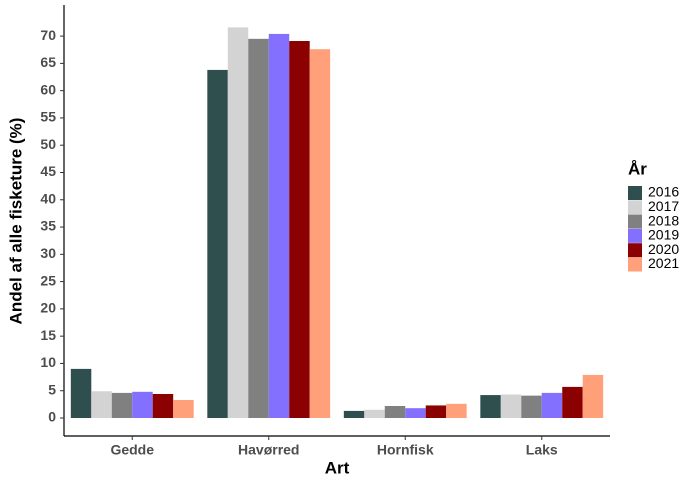  What do you see at coordinates (48, 117) in the screenshot?
I see `y-tick-label: 55` at bounding box center [48, 117].